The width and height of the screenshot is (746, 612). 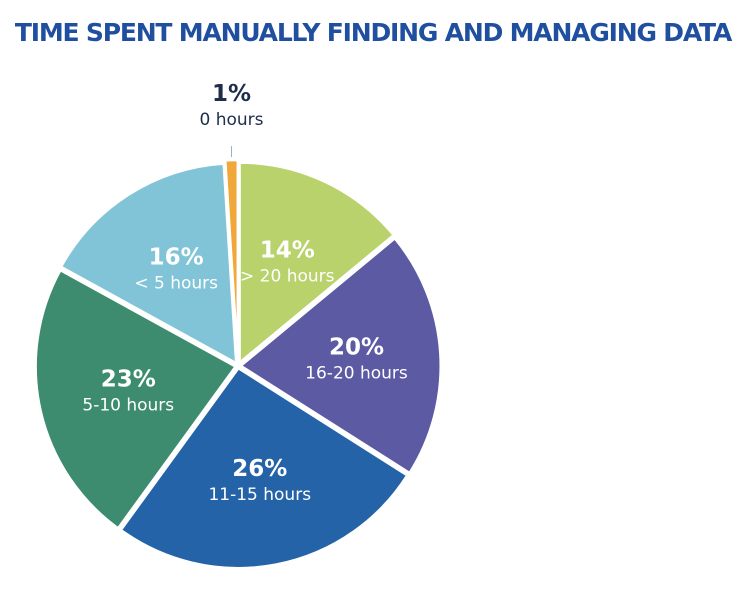 I want to click on slice-category-label: 5-10 hours, so click(x=128, y=406).